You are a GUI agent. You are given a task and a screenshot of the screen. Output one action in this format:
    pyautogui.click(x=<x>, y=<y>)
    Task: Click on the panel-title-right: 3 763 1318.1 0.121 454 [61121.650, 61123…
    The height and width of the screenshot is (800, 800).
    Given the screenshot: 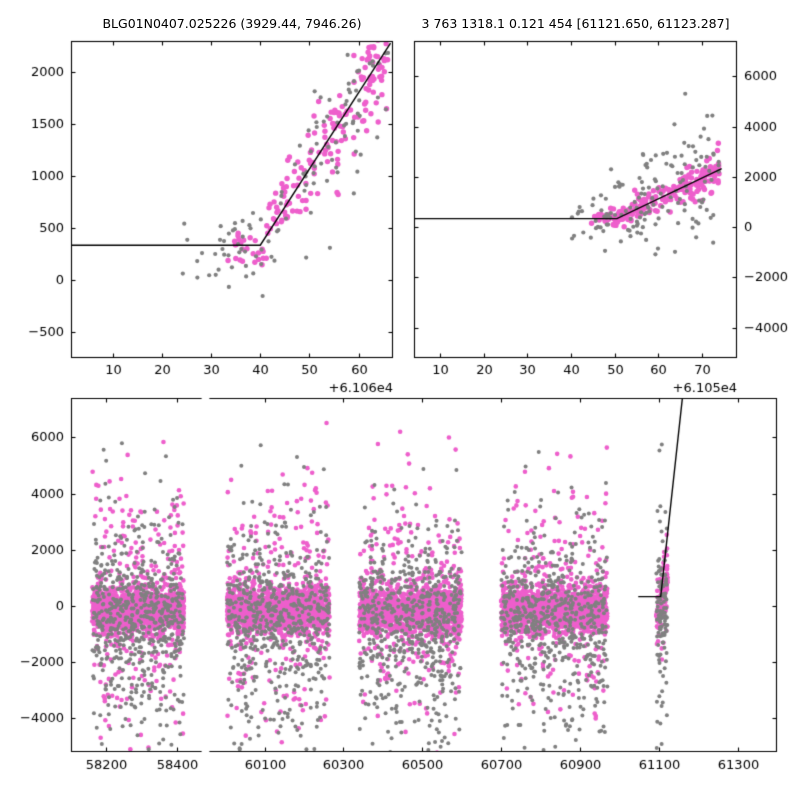 What is the action you would take?
    pyautogui.click(x=575, y=23)
    